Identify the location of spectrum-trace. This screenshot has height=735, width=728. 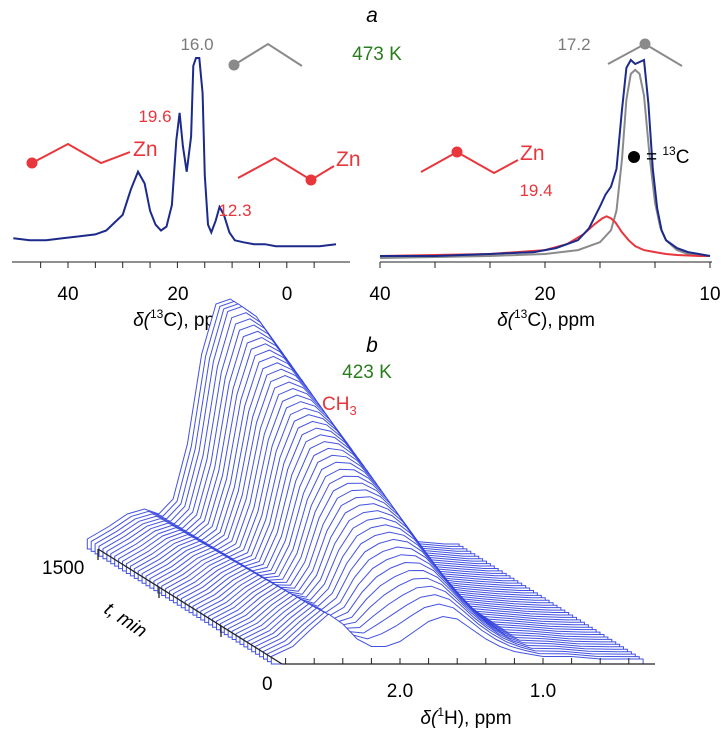
(457, 639).